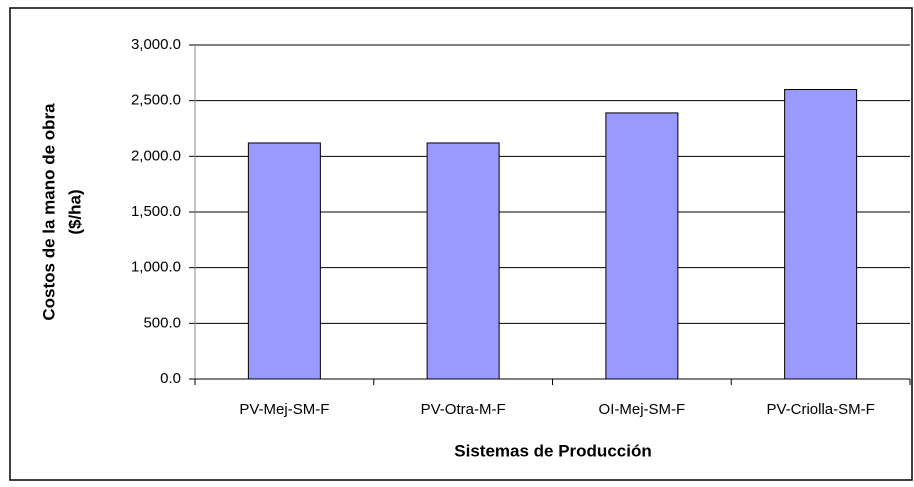  What do you see at coordinates (820, 409) in the screenshot?
I see `x-tick-label: PV-Criolla-SM-F` at bounding box center [820, 409].